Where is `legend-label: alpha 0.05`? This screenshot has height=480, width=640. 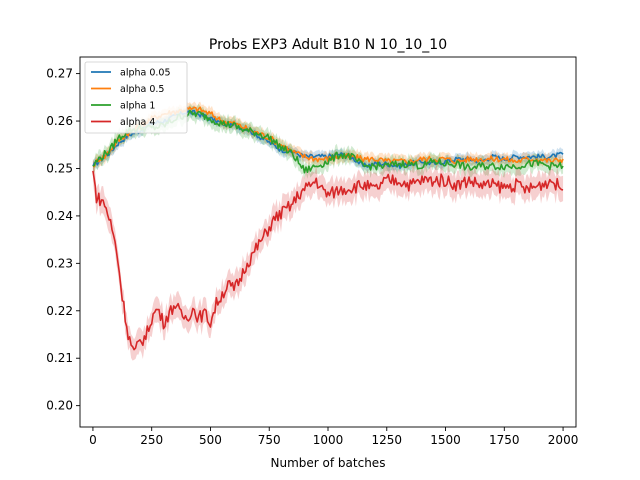 legend-label: alpha 0.05 is located at coordinates (145, 73).